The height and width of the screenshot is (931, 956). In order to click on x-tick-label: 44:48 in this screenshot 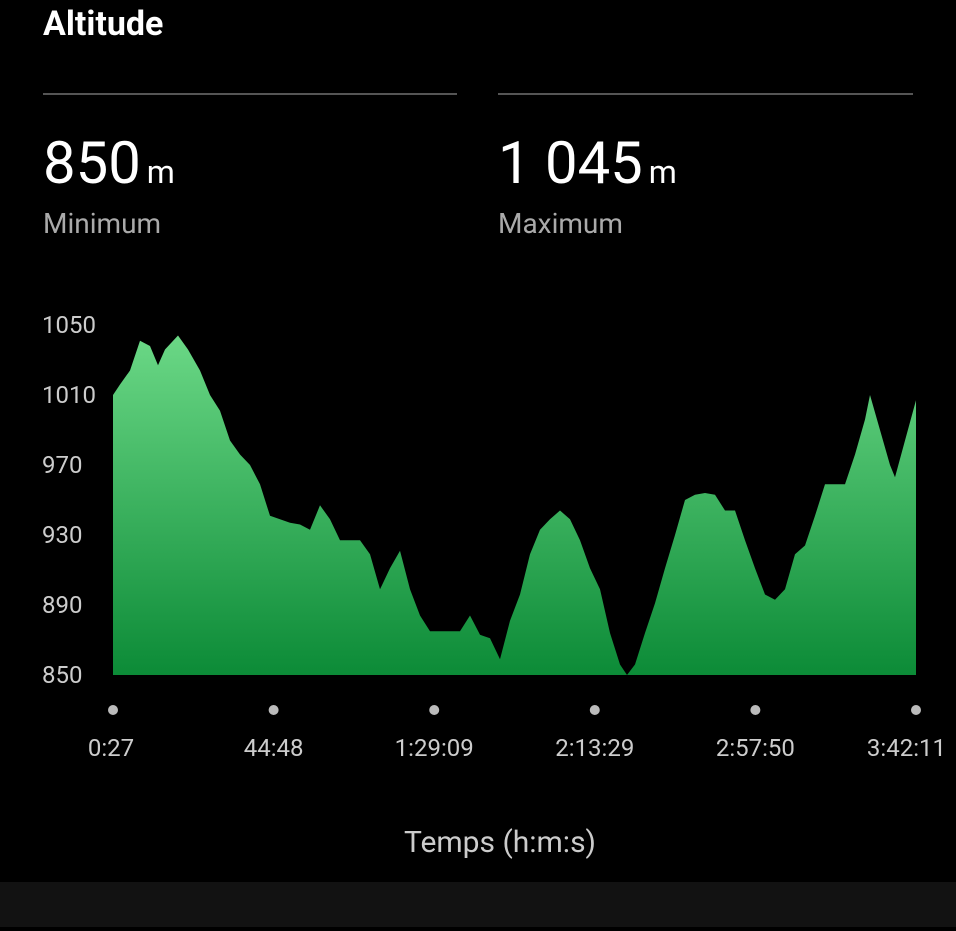, I will do `click(274, 748)`.